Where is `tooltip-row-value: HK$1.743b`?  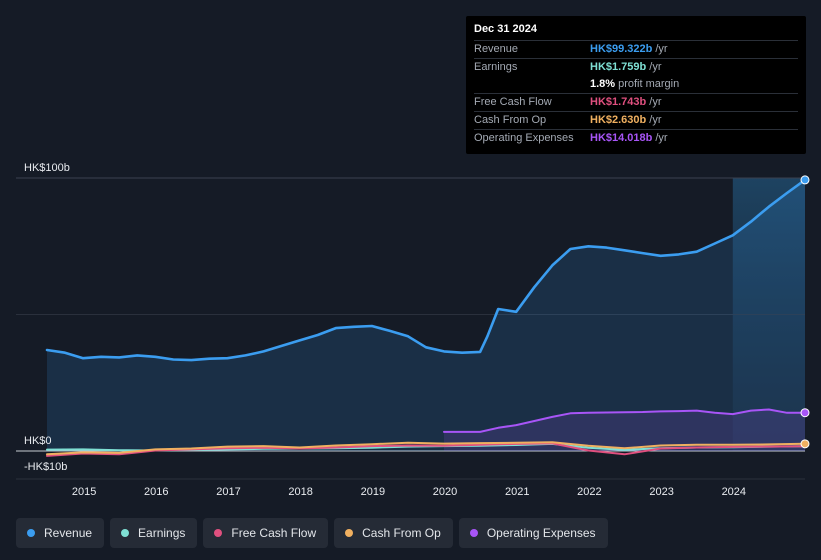 tooltip-row-value: HK$1.743b is located at coordinates (618, 102).